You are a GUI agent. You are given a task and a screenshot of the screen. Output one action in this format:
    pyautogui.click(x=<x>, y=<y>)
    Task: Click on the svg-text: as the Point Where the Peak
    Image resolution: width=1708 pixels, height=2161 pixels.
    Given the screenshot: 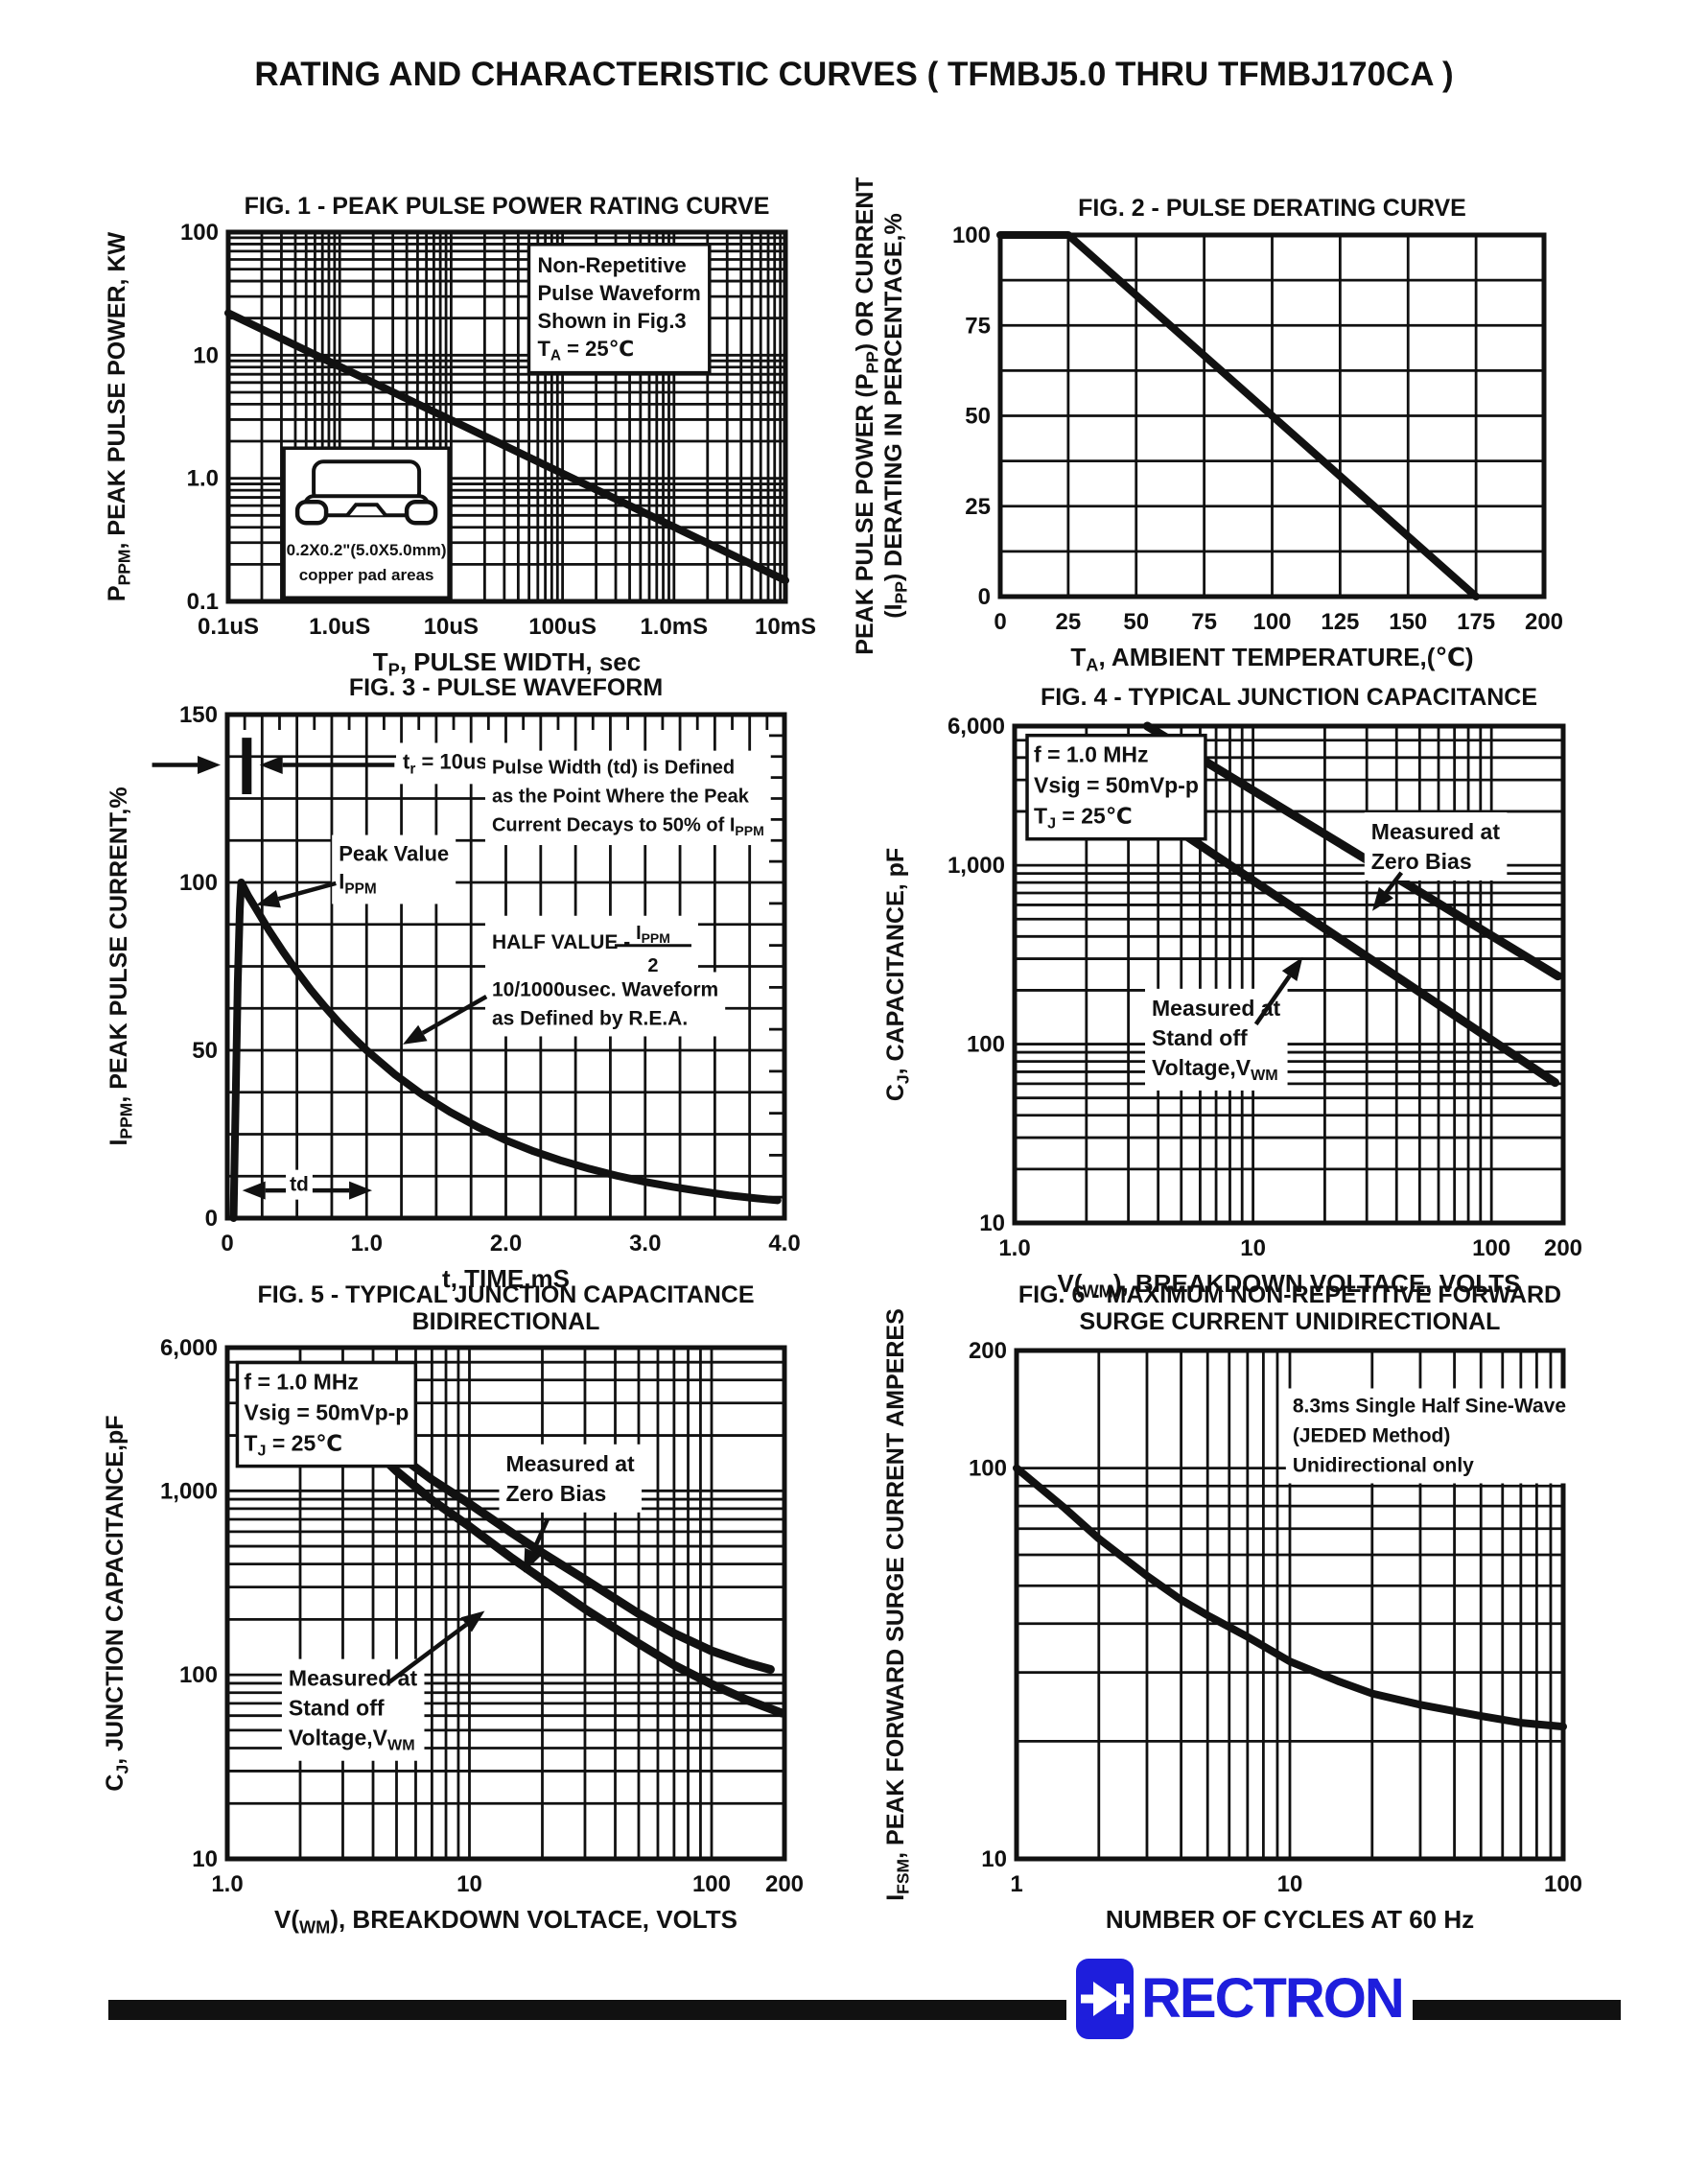 What is the action you would take?
    pyautogui.click(x=621, y=797)
    